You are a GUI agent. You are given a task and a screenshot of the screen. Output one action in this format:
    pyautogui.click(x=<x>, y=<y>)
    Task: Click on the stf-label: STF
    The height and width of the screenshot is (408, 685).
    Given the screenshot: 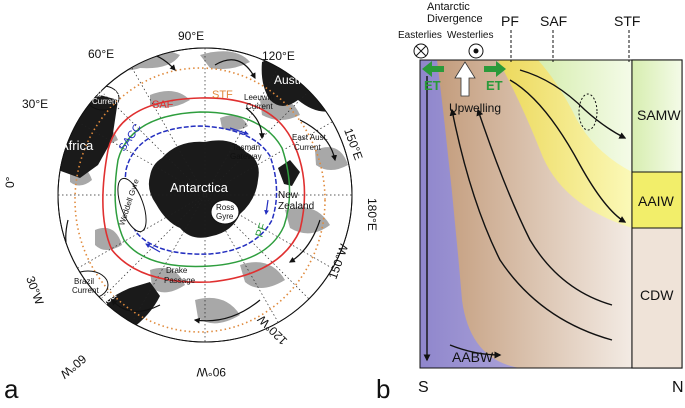 What is the action you would take?
    pyautogui.click(x=222, y=95)
    